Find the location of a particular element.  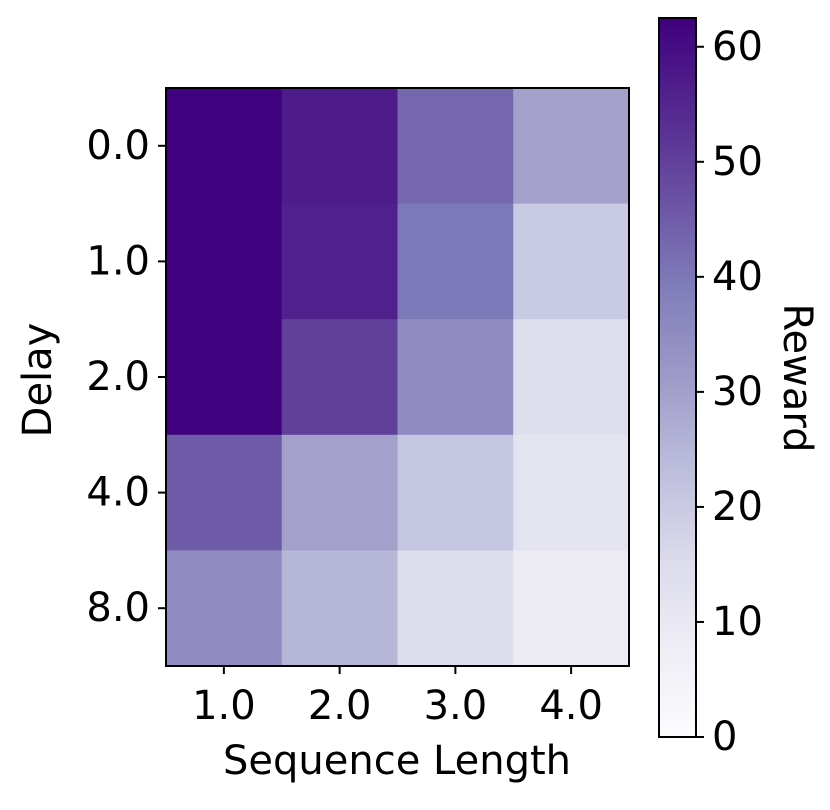

x-tick-label: 2.0 is located at coordinates (340, 706).